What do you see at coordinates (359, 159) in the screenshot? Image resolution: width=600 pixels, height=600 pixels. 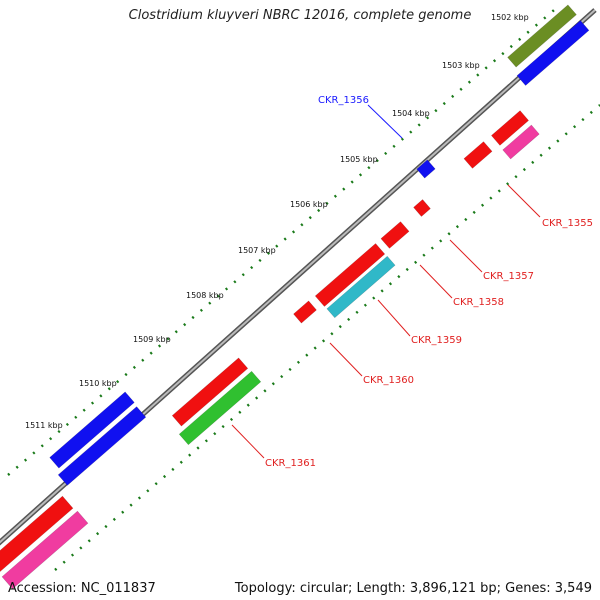 I see `tick-label: 1505 kbp` at bounding box center [359, 159].